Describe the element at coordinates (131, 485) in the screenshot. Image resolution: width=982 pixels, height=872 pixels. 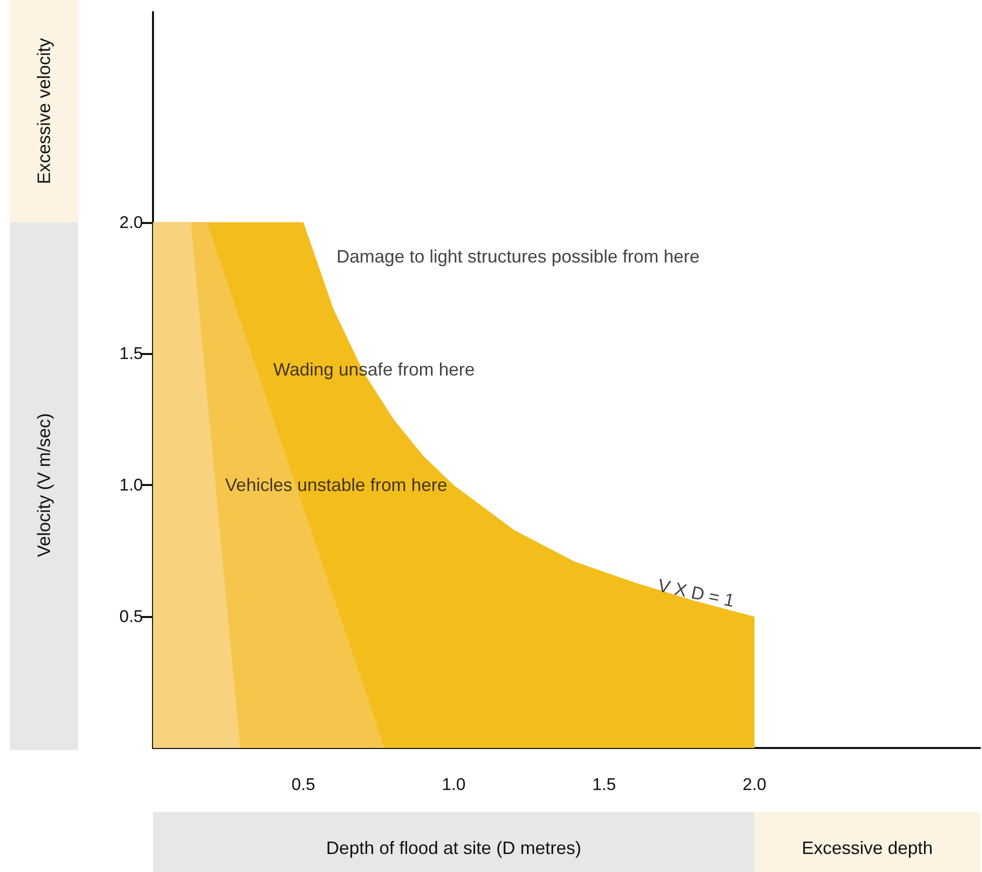
I see `y-tick-label: 1.0` at that location.